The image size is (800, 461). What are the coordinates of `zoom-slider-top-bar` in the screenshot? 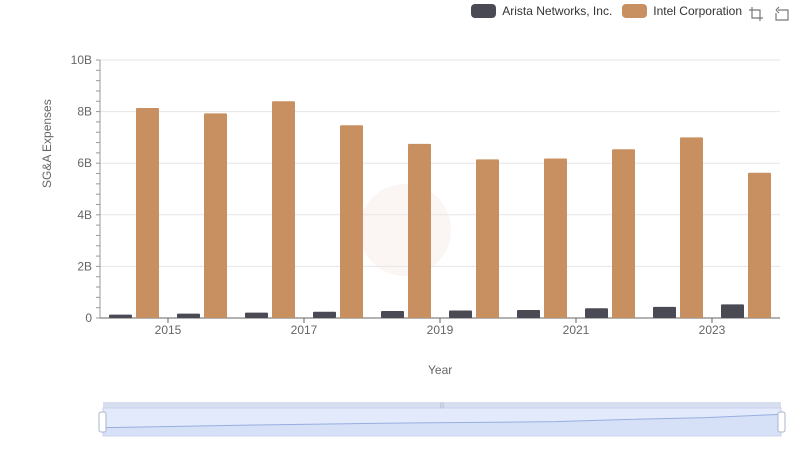 It's located at (442, 405).